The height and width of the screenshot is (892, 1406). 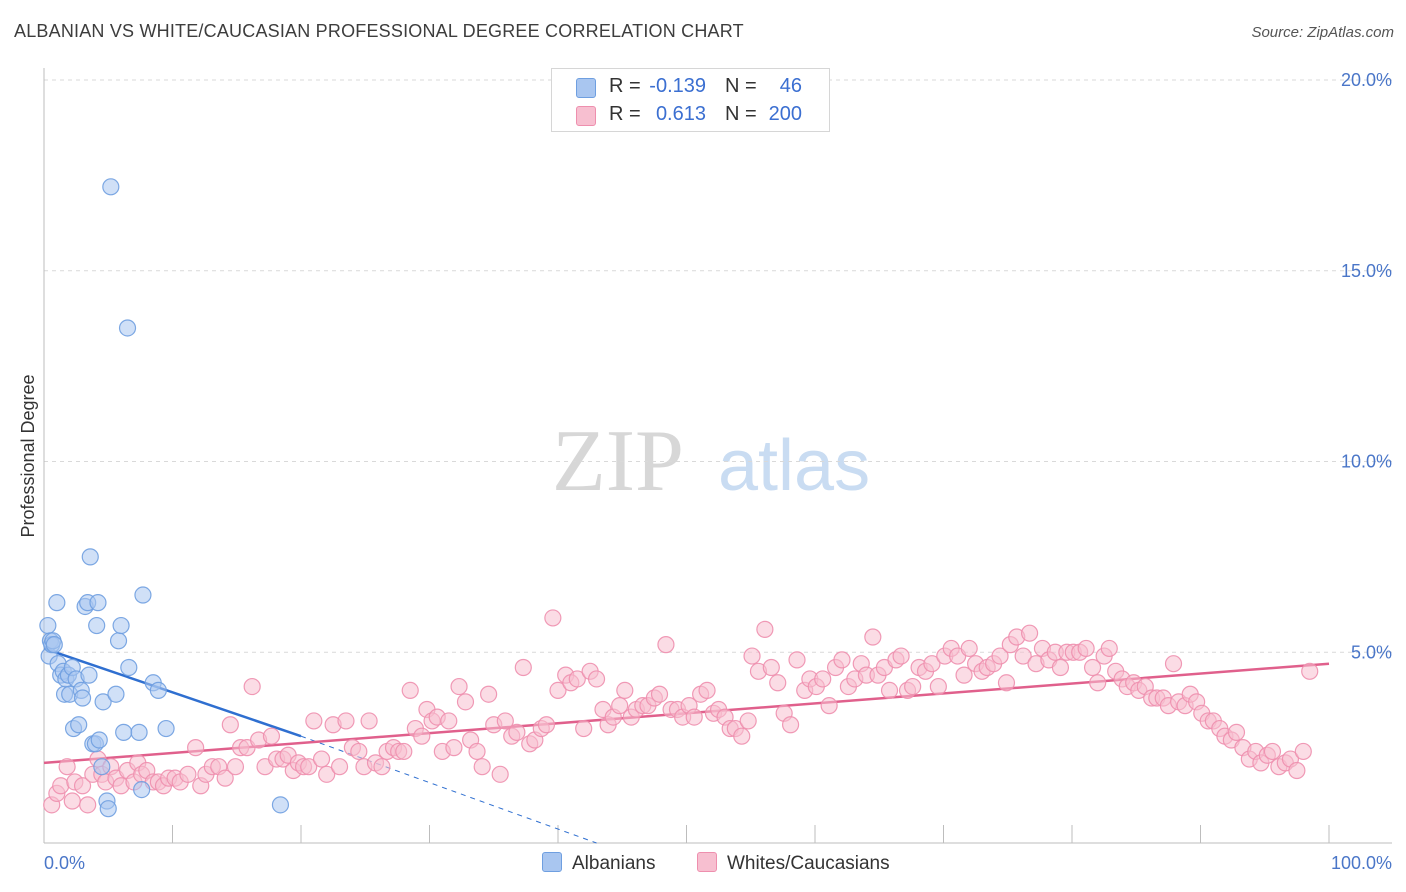 What do you see at coordinates (793, 863) in the screenshot?
I see `legend-item-whites: Whites/Caucasians` at bounding box center [793, 863].